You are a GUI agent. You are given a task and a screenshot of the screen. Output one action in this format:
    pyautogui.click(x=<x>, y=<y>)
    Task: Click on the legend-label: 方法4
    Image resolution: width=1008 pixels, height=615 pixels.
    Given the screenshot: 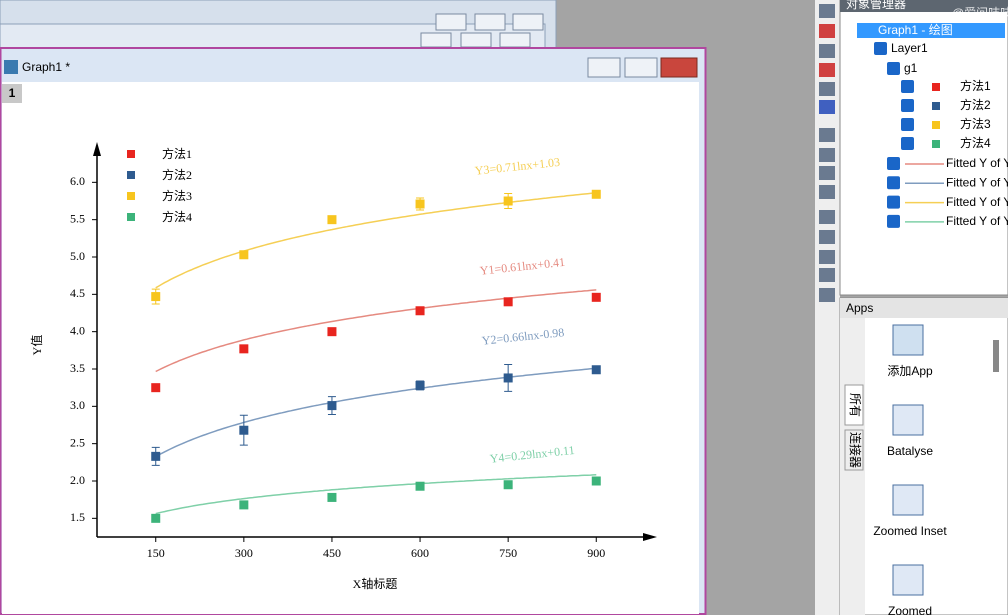 What is the action you would take?
    pyautogui.click(x=177, y=216)
    